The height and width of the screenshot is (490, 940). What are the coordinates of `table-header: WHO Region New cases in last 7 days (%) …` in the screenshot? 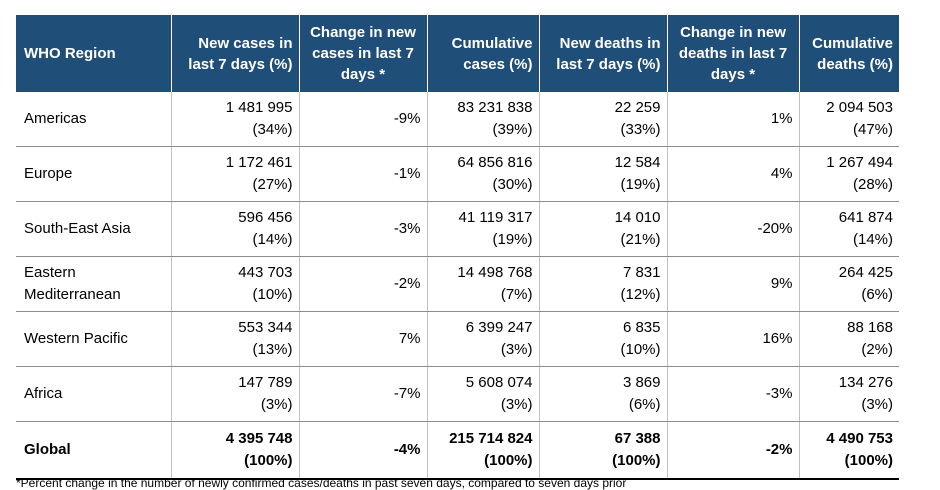 It's located at (457, 53).